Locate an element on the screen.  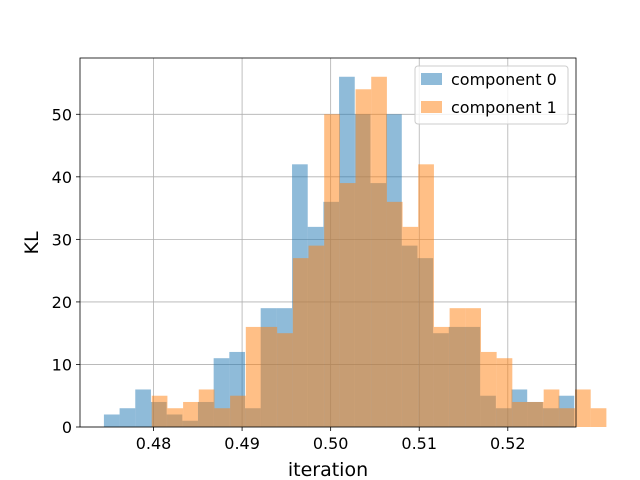
x-tick-label: 0.48 is located at coordinates (154, 443).